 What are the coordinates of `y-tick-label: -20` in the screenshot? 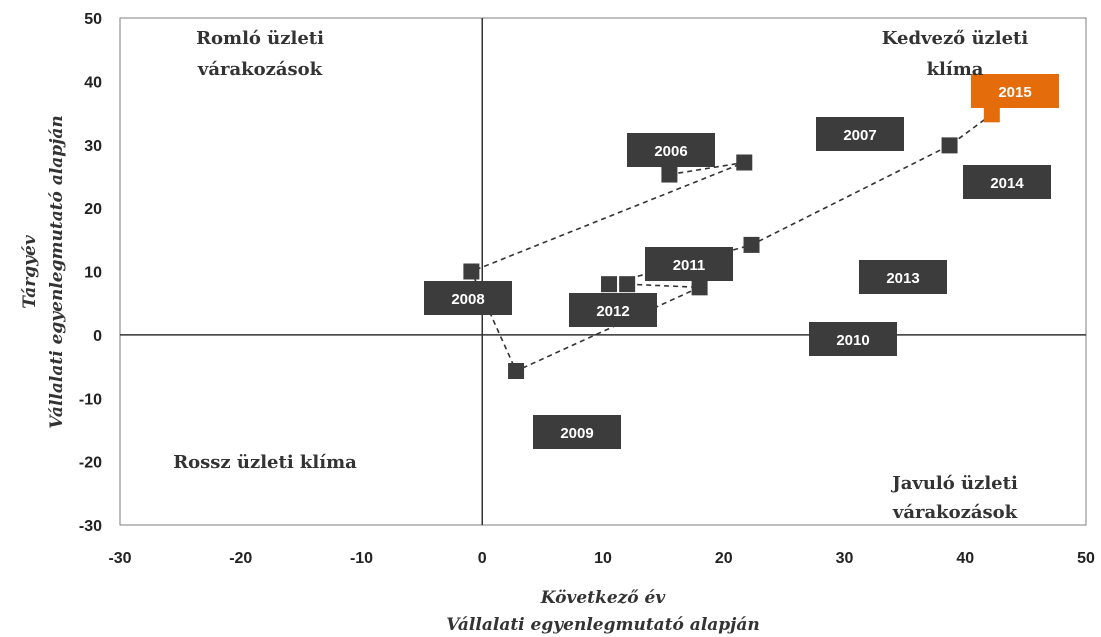 It's located at (90, 463).